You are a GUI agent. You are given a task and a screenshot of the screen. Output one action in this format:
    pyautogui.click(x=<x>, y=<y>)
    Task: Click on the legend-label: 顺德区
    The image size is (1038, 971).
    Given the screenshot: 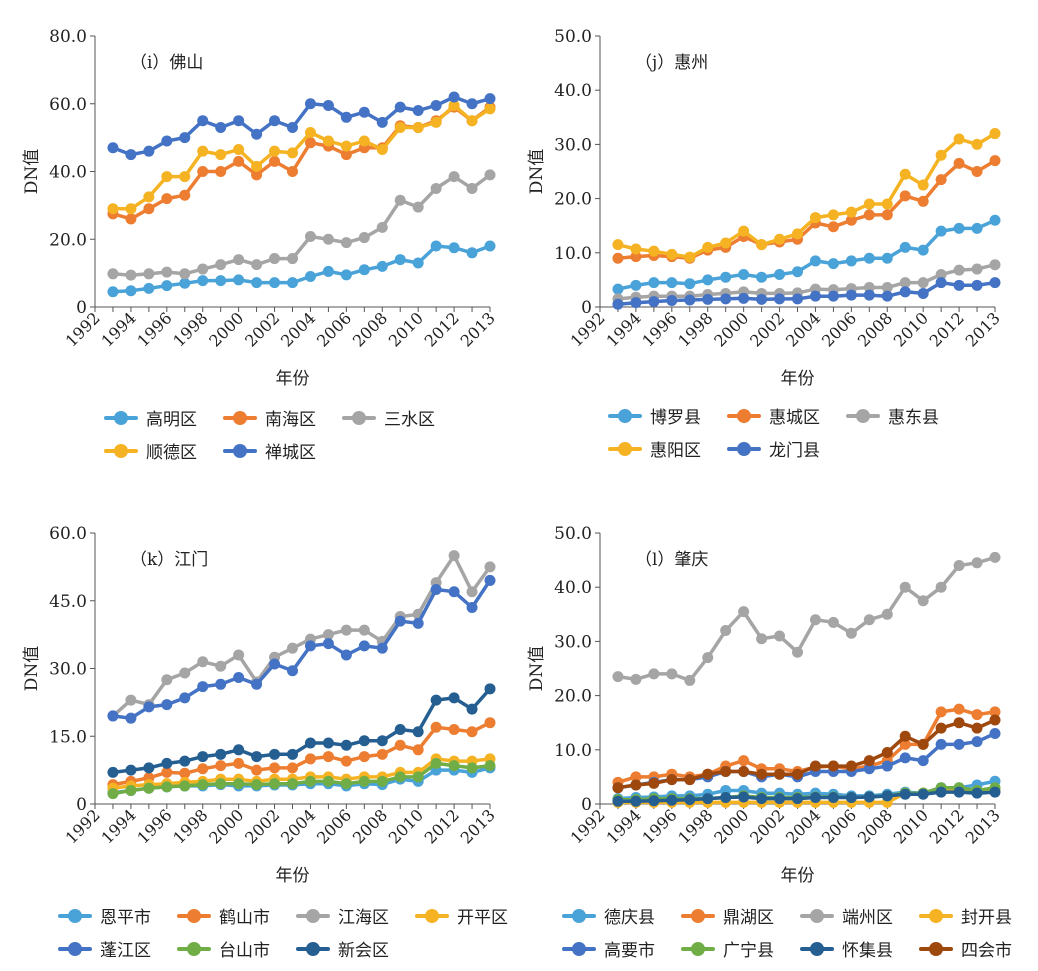 What is the action you would take?
    pyautogui.click(x=171, y=453)
    